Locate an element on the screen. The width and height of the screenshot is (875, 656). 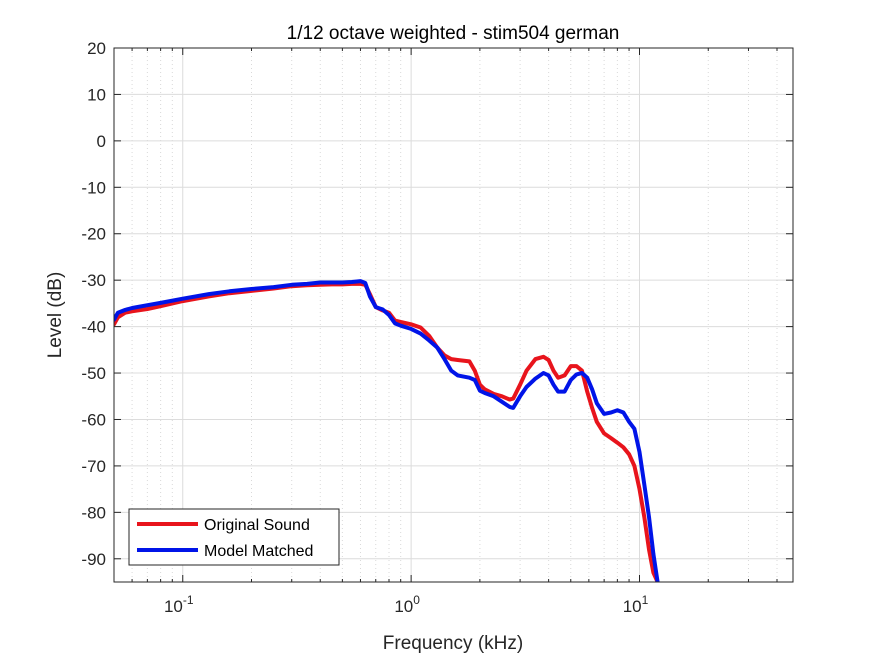
legend-label-model-matched: Model Matched is located at coordinates (258, 551).